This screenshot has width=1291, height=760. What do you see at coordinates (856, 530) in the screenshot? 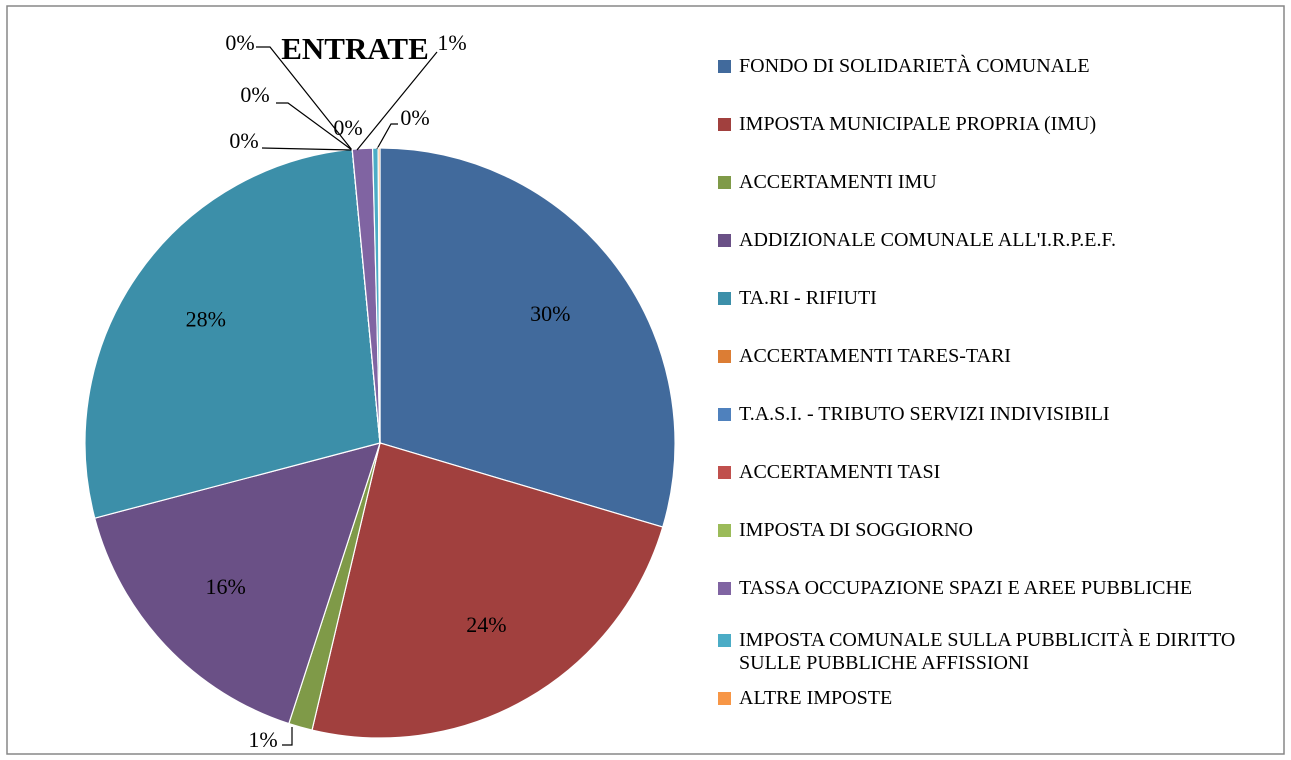
I see `legend-label: IMPOSTA DI SOGGIORNO` at bounding box center [856, 530].